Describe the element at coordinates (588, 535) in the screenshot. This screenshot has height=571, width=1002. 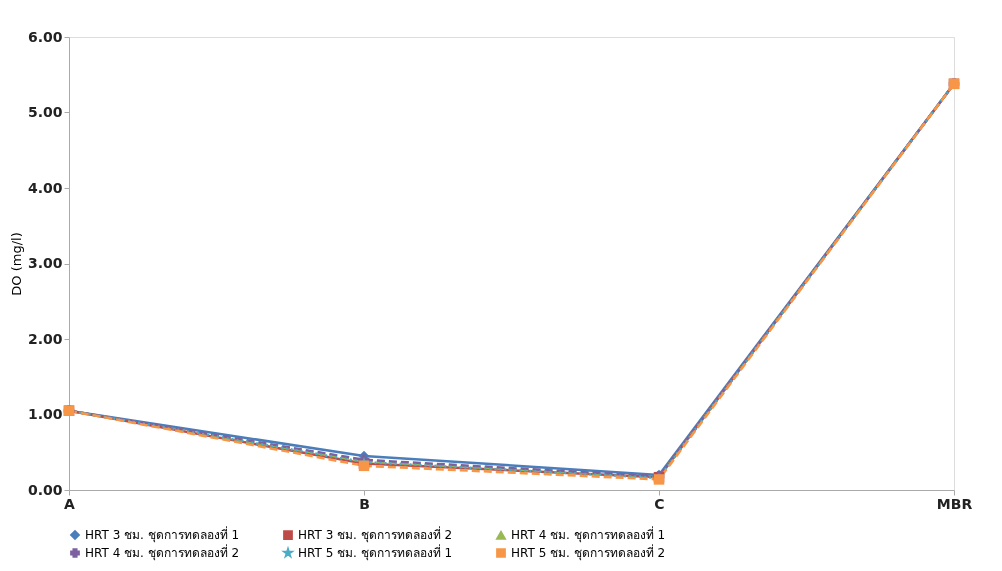
I see `legend-label: HRT 4 ชม. ชุดการทดลองที่ 1` at that location.